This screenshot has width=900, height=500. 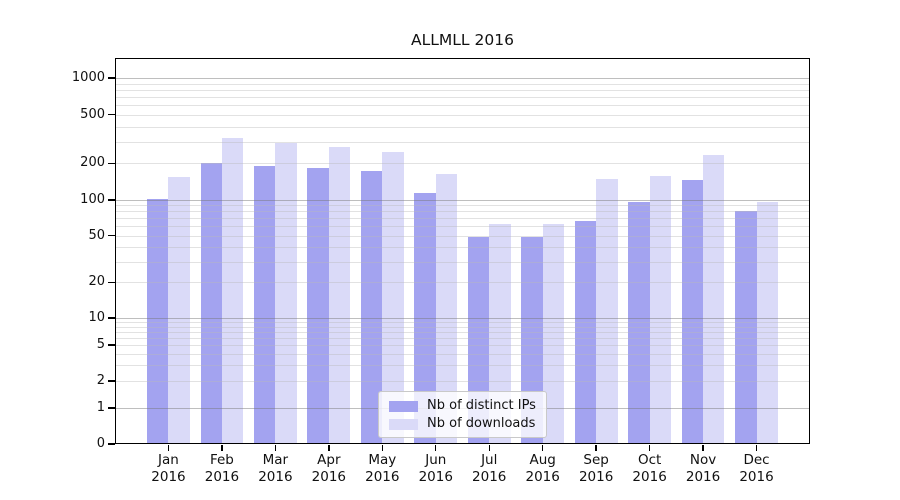 What do you see at coordinates (481, 405) in the screenshot?
I see `legend-label-distinct-ips: Nb of distinct IPs` at bounding box center [481, 405].